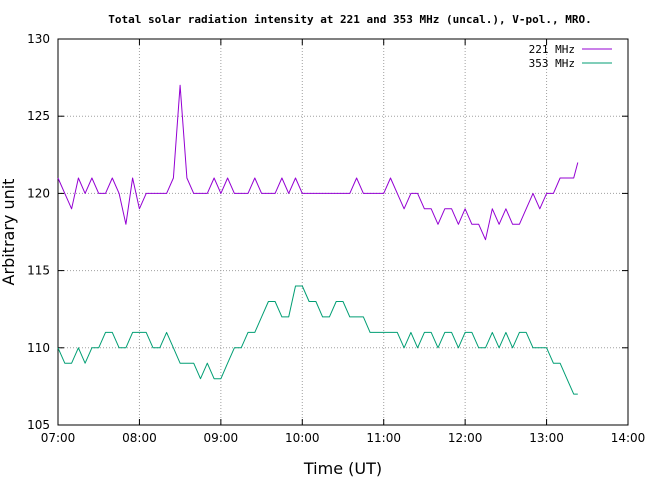  What do you see at coordinates (465, 438) in the screenshot?
I see `x-tick-label: 12:00` at bounding box center [465, 438].